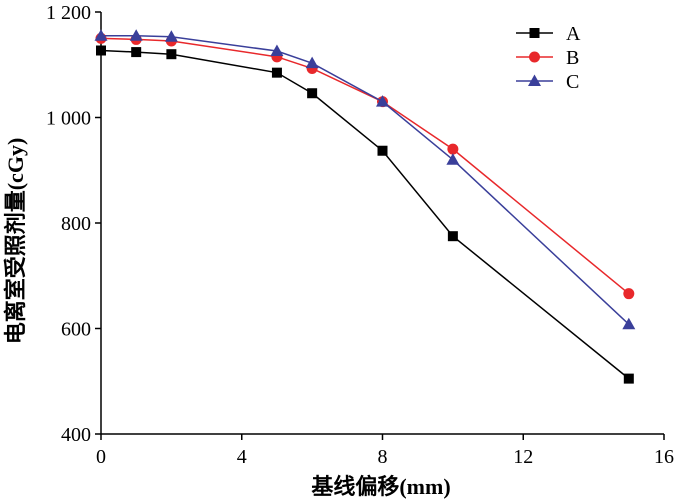 This screenshot has width=700, height=501. What do you see at coordinates (664, 457) in the screenshot?
I see `x-tick-label: 16` at bounding box center [664, 457].